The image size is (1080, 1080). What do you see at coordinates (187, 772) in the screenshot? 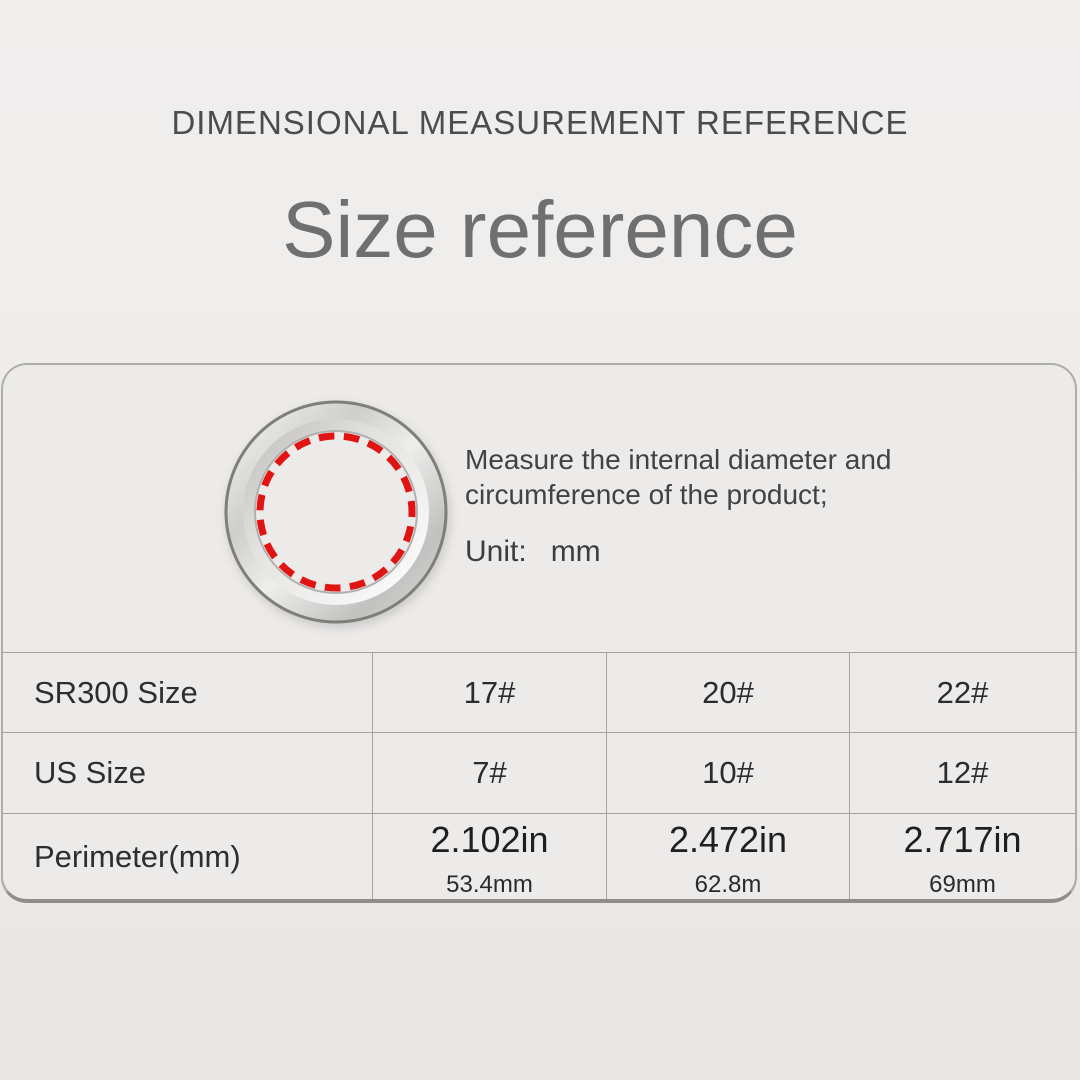
I see `row-header-us-size: US Size` at bounding box center [187, 772].